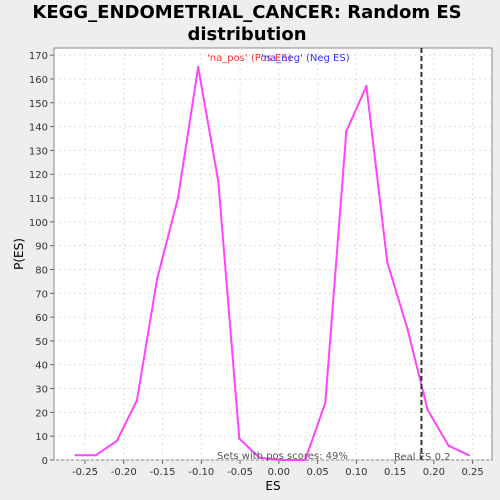 This screenshot has height=500, width=500. What do you see at coordinates (38, 199) in the screenshot?
I see `y-tick-label: 110` at bounding box center [38, 199].